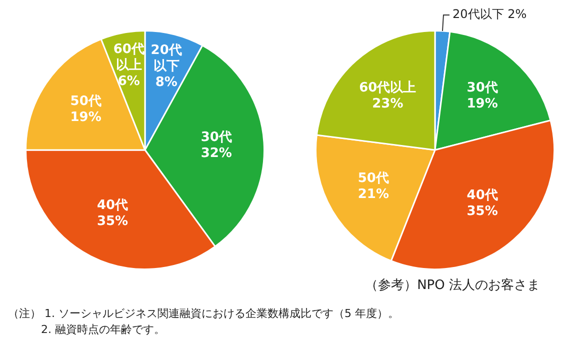  Describe the element at coordinates (203, 314) in the screenshot. I see `text: （注） 1. ソーシャルビジネス関連融資における企業数構成比です（5 年度）。` at that location.